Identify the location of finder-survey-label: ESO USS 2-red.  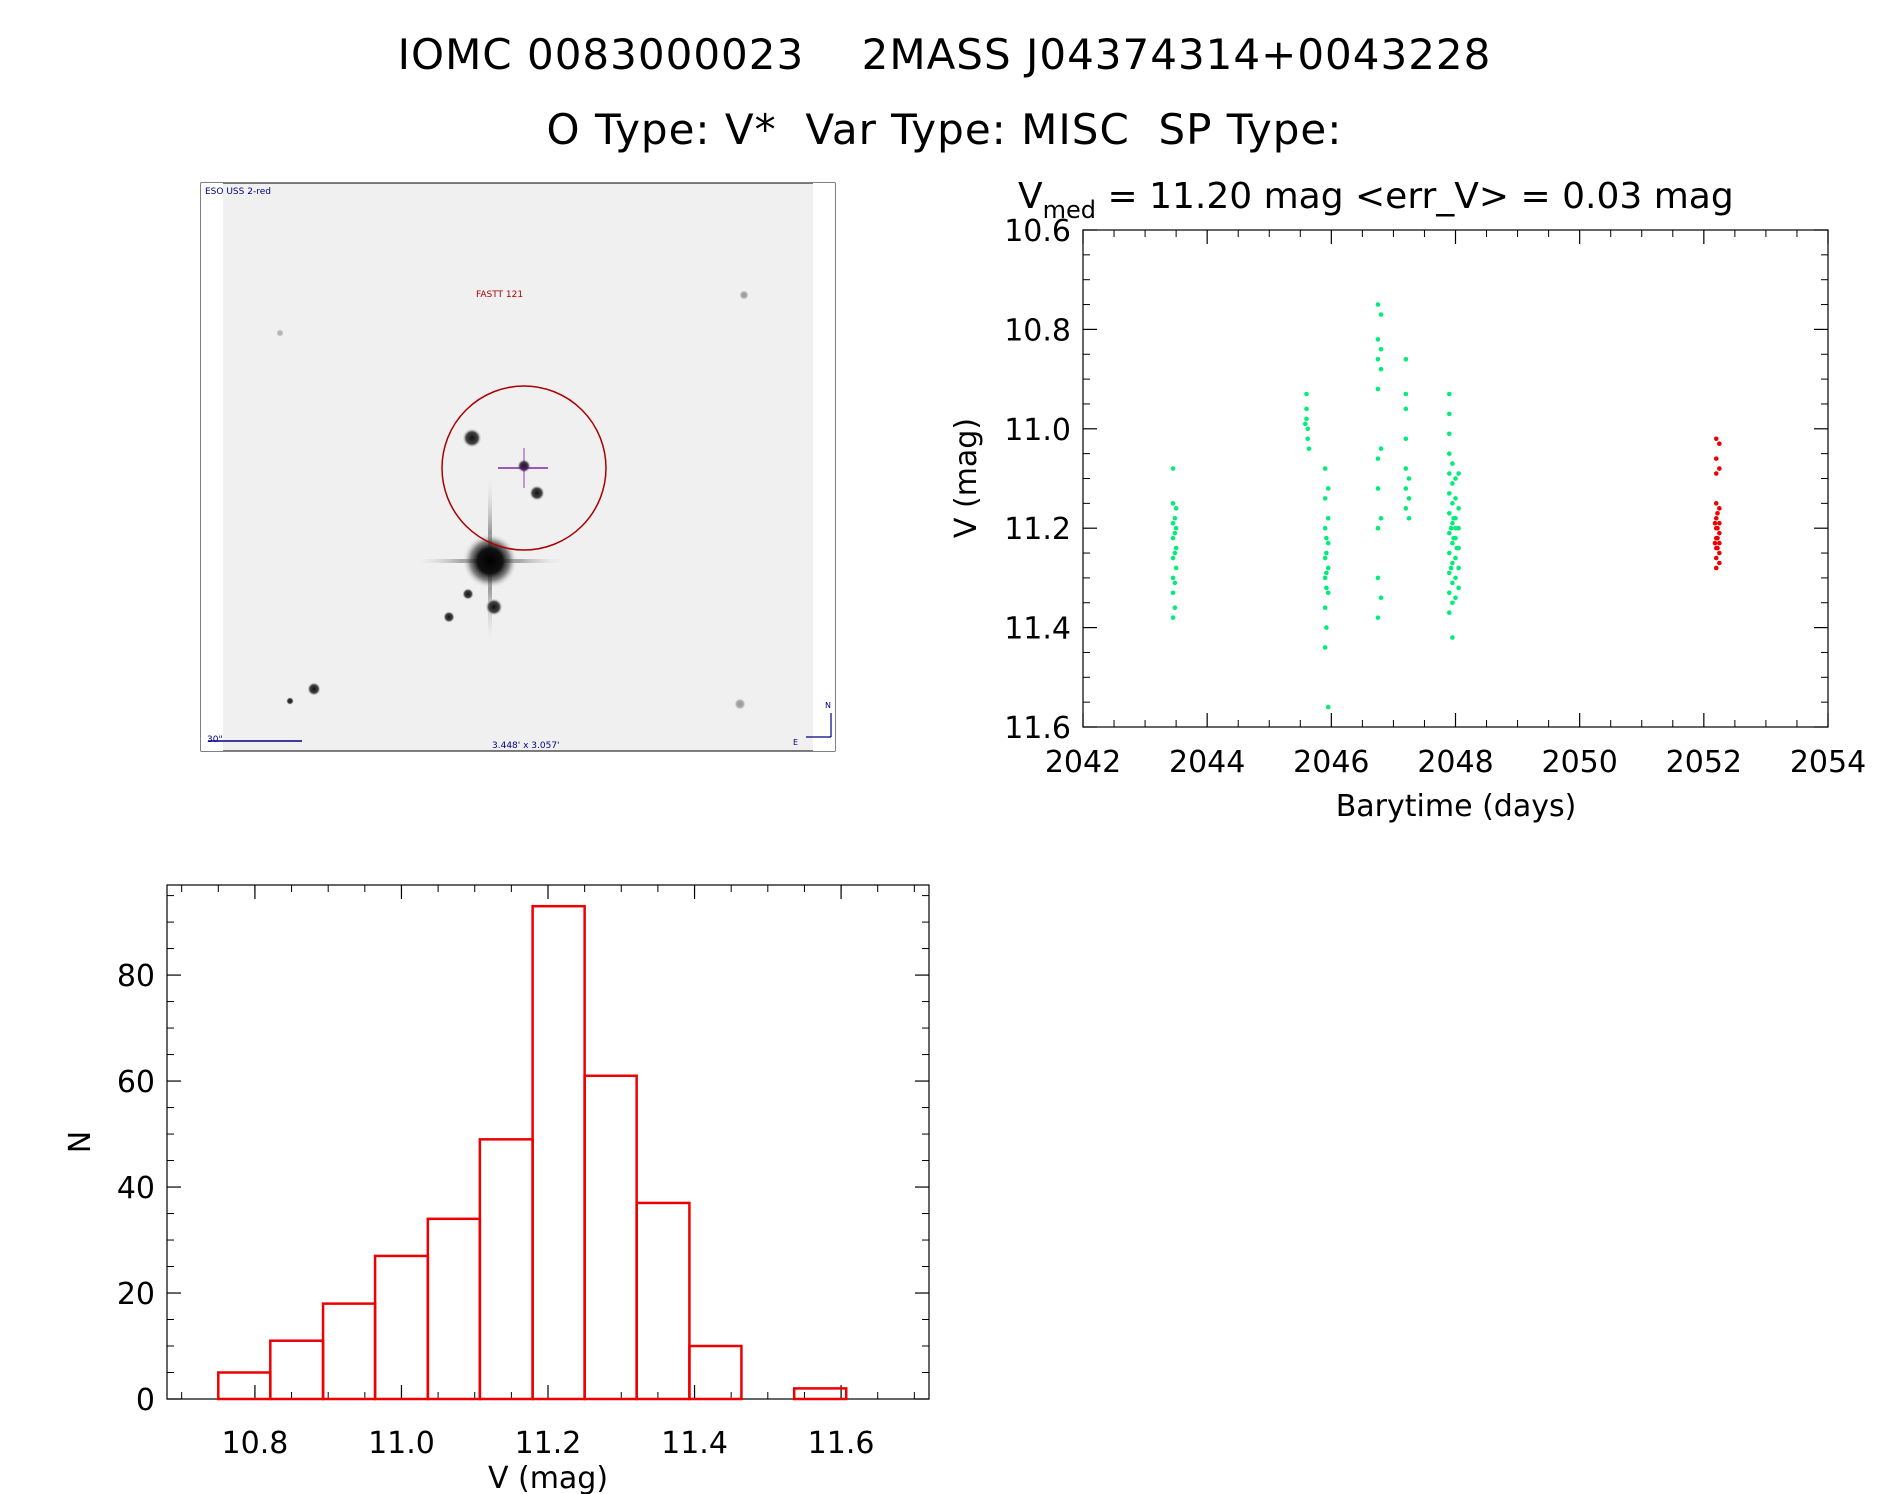
(238, 192).